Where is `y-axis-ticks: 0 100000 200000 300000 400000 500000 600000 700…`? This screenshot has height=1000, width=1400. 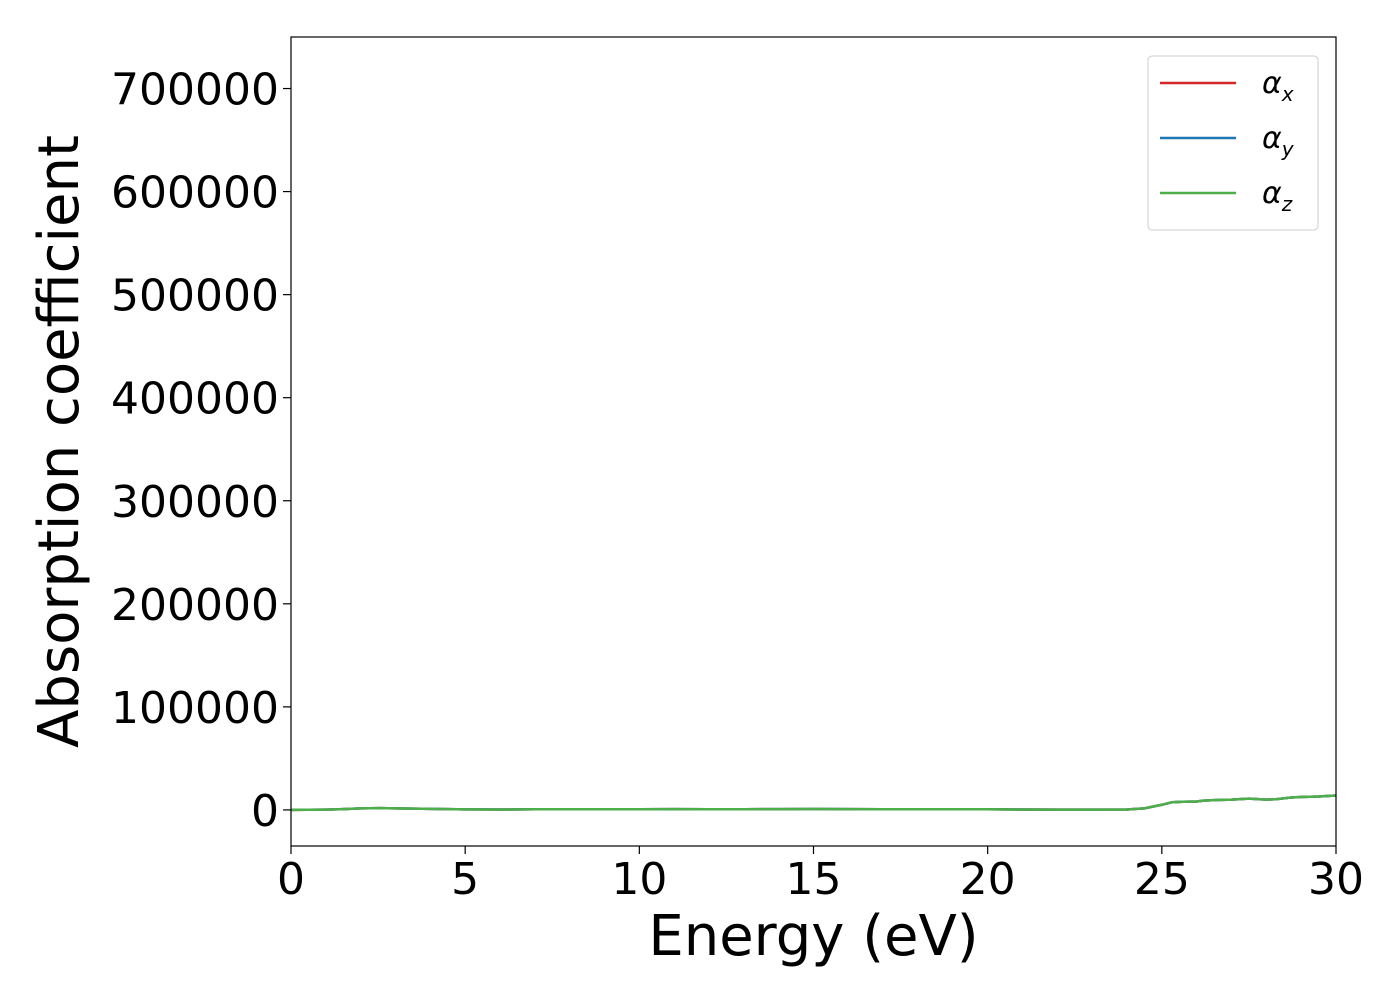
y-axis-ticks: 0 100000 200000 300000 400000 500000 600000 700… is located at coordinates (201, 451).